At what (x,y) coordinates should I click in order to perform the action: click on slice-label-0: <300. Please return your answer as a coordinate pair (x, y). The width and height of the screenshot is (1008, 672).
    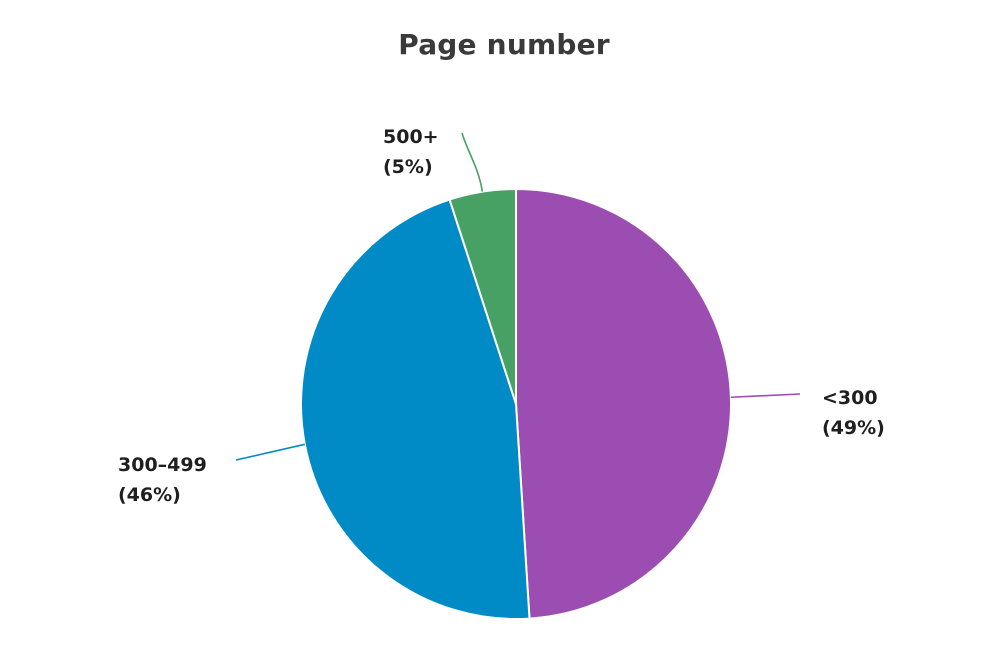
    Looking at the image, I should click on (850, 398).